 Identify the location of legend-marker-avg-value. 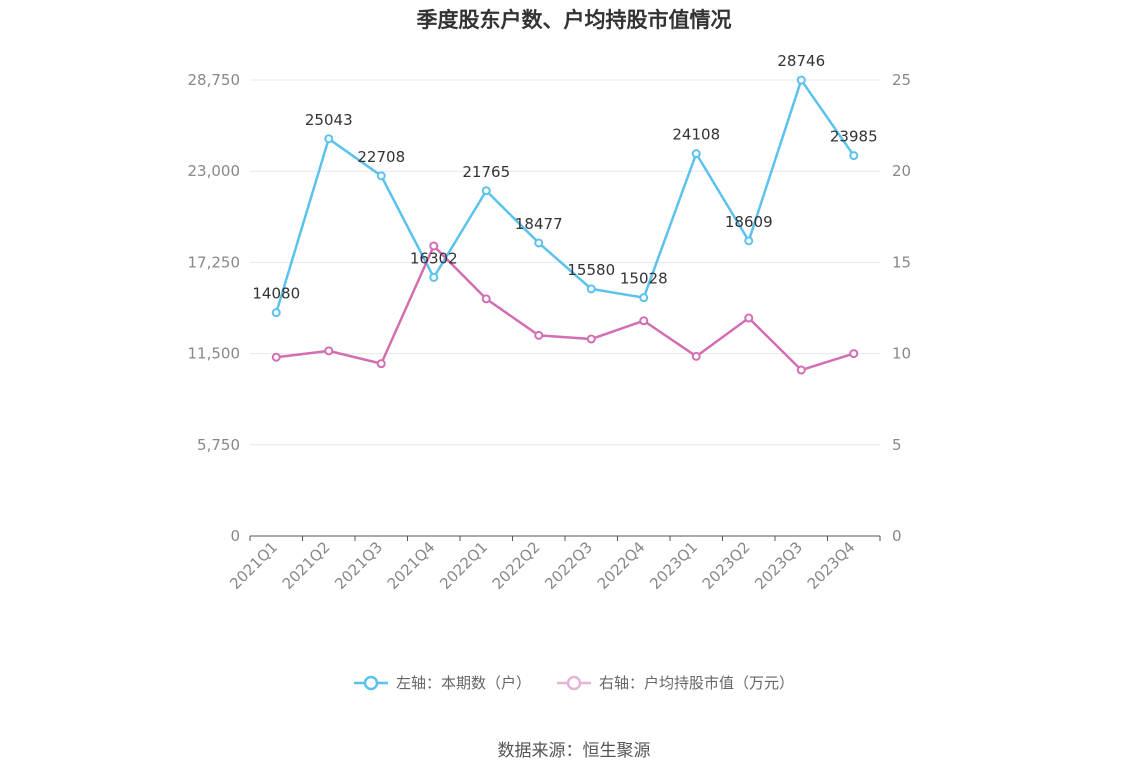
(574, 682).